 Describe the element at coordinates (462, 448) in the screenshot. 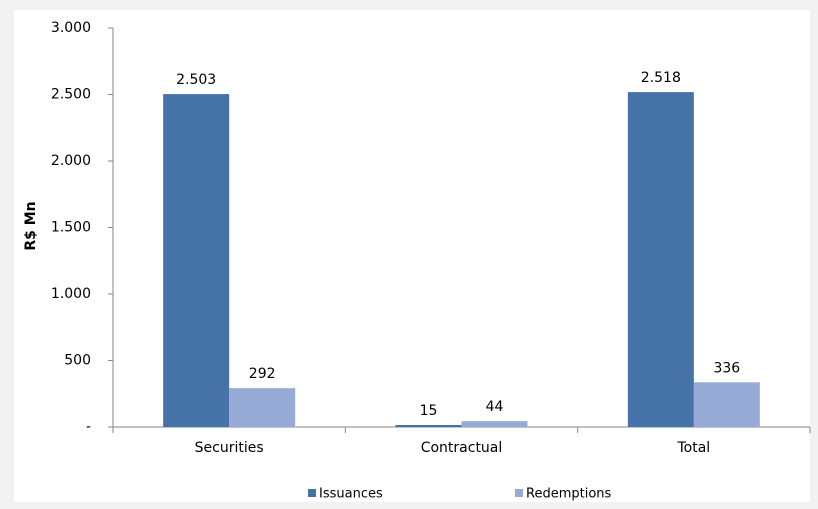

I see `x-tick-label: Contractual` at that location.